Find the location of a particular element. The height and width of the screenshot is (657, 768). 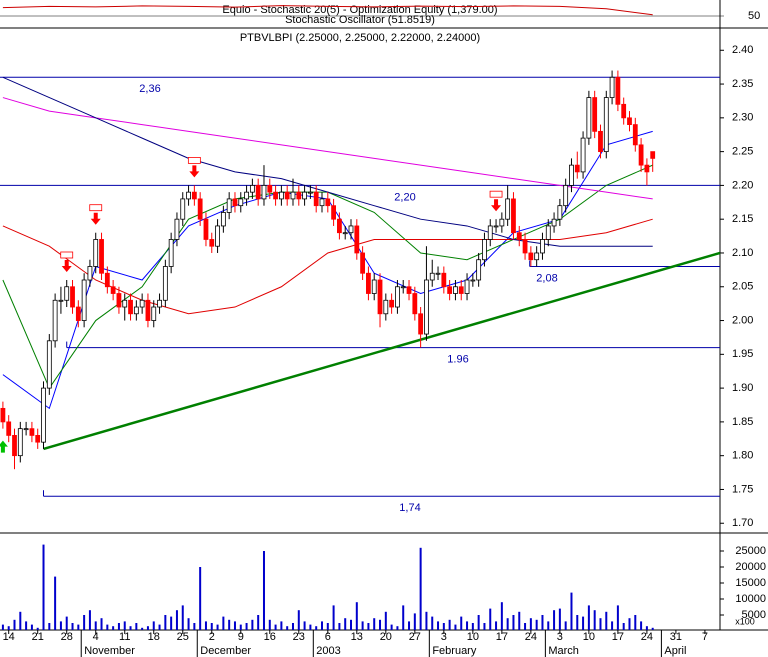

y-tick-label: 1.75 is located at coordinates (742, 489).